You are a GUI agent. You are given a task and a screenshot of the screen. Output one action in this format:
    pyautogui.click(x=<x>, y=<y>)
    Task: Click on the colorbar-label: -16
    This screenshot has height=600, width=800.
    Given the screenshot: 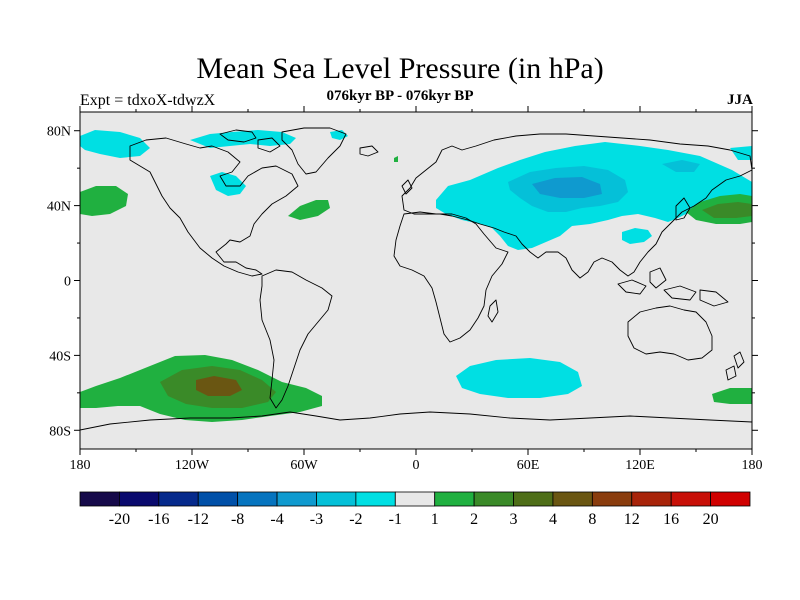 What is the action you would take?
    pyautogui.click(x=158, y=519)
    